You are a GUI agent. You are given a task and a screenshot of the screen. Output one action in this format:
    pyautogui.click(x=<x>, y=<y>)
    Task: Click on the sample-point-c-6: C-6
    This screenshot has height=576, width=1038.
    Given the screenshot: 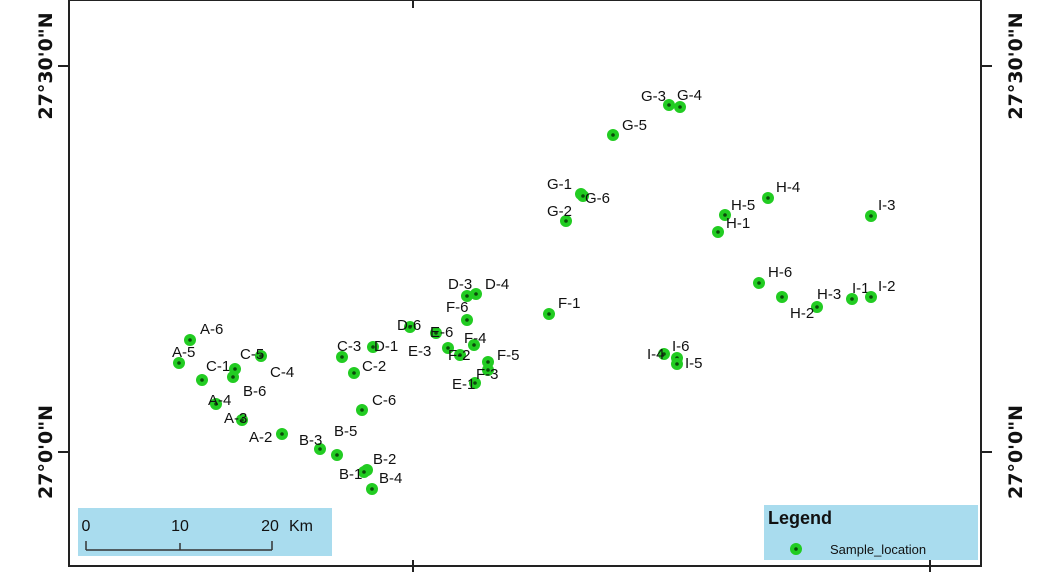 What is the action you would take?
    pyautogui.click(x=376, y=404)
    